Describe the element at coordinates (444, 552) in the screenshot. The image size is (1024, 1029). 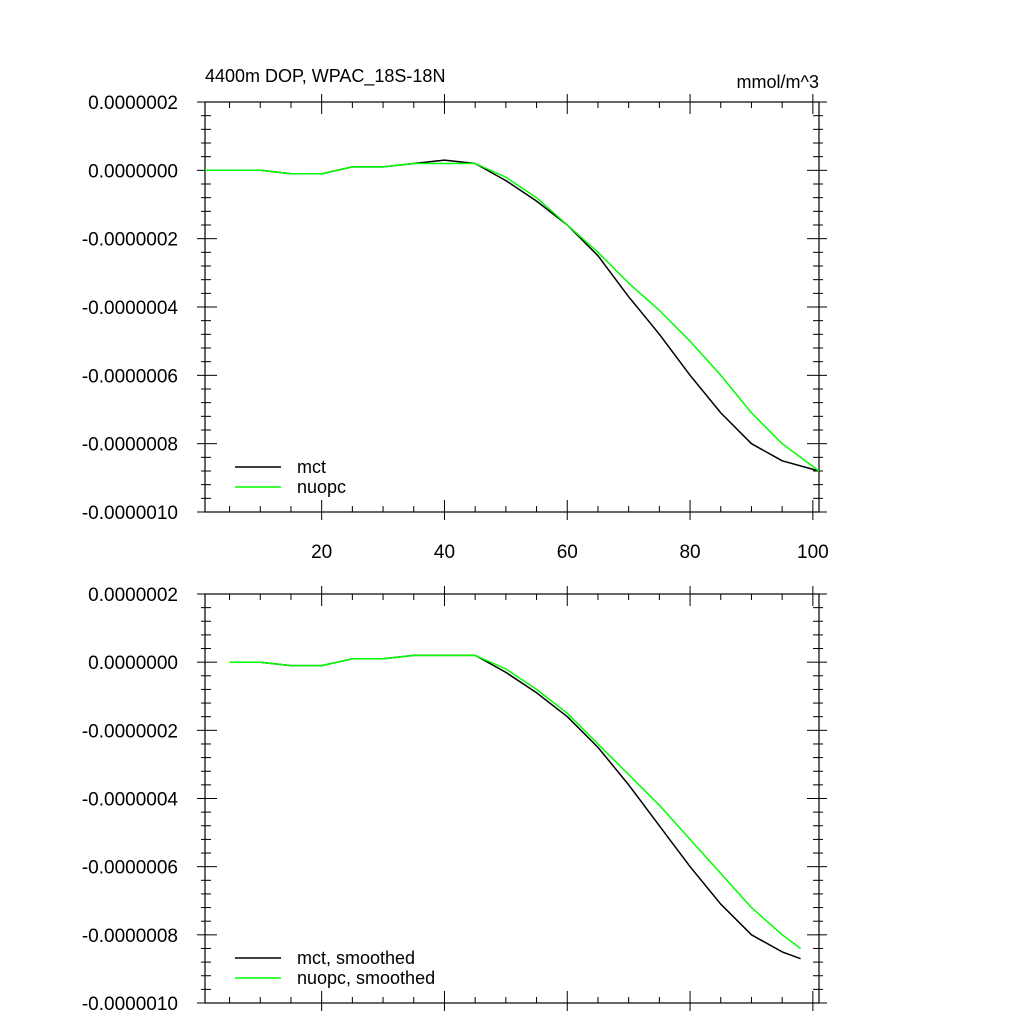
I see `x-tick-label: 40` at that location.